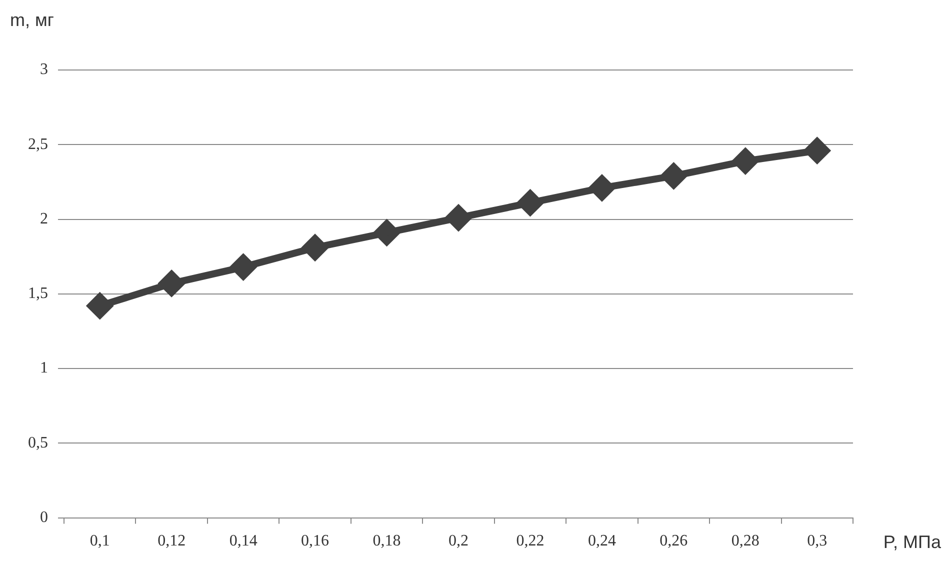 The width and height of the screenshot is (951, 571). Describe the element at coordinates (817, 541) in the screenshot. I see `x-tick-label: 0,3` at that location.